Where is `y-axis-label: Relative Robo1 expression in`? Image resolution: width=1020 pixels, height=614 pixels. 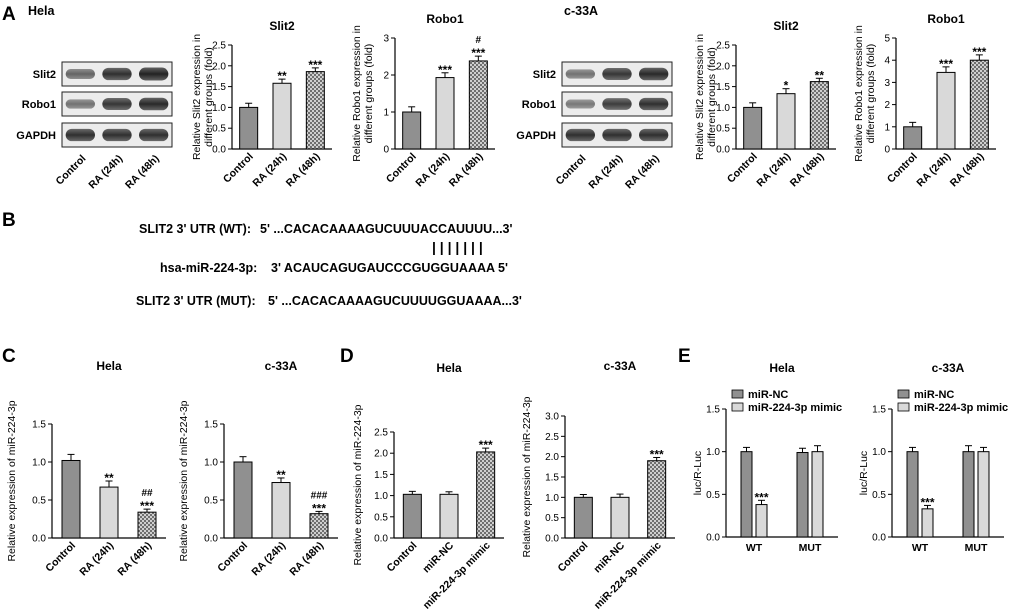 y-axis-label: Relative Robo1 expression in is located at coordinates (859, 93).